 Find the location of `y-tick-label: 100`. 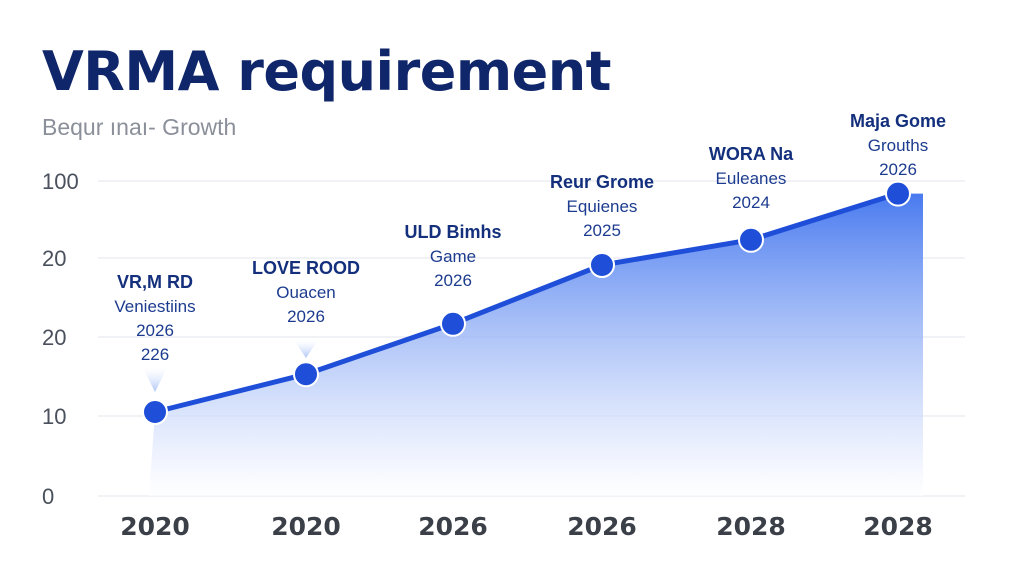

y-tick-label: 100 is located at coordinates (60, 181).